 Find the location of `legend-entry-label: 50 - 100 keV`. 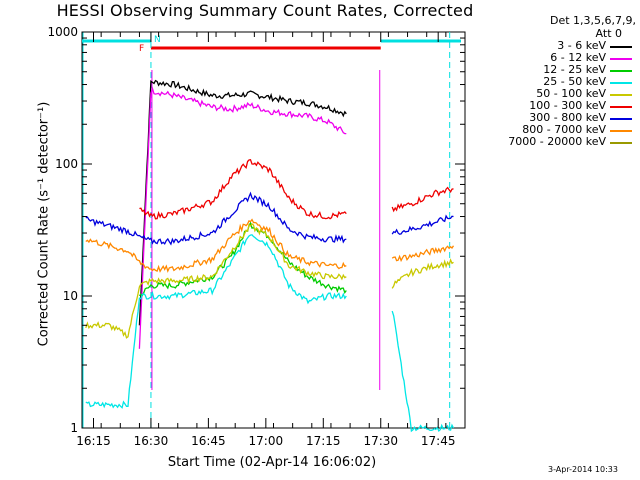

legend-entry-label: 50 - 100 keV is located at coordinates (571, 93).